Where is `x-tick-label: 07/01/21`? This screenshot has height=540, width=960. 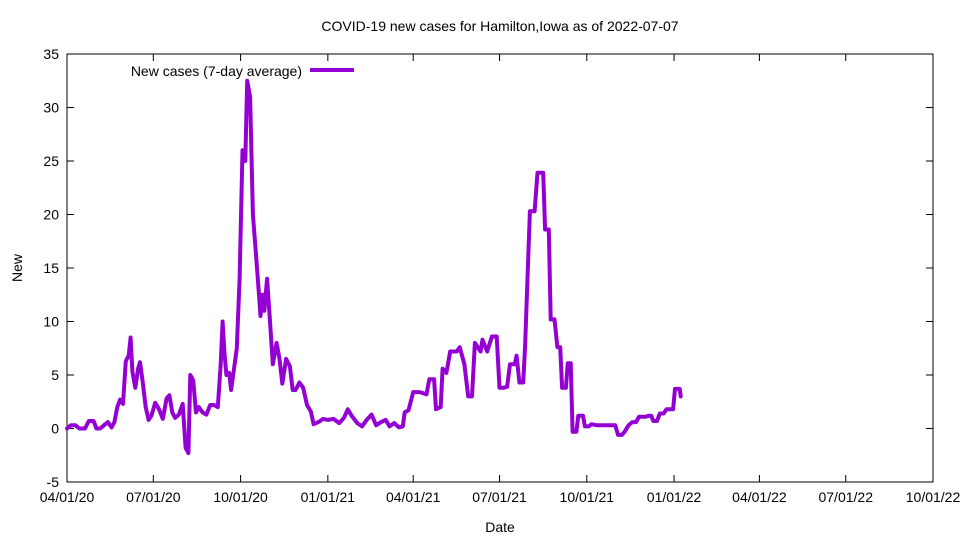 x-tick-label: 07/01/21 is located at coordinates (499, 497).